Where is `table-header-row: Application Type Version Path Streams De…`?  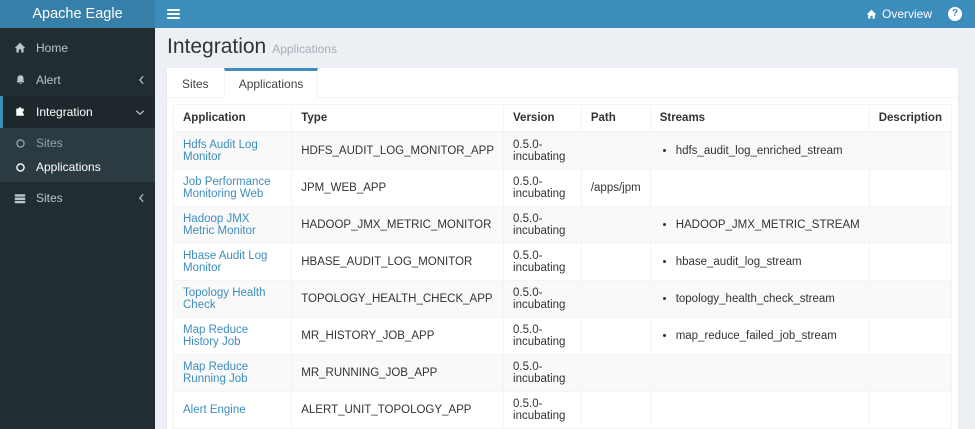
table-header-row: Application Type Version Path Streams De… is located at coordinates (562, 118).